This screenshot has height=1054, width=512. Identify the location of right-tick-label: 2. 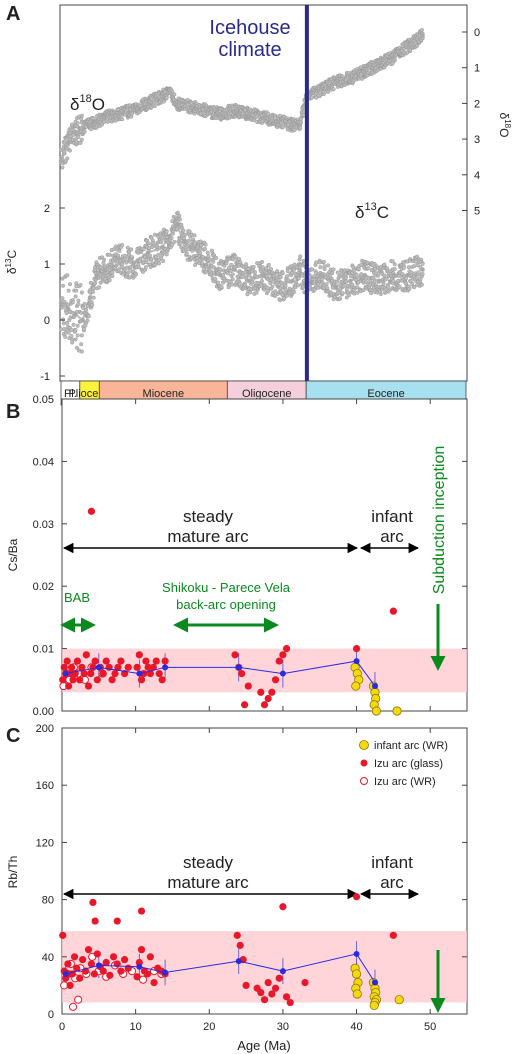
(477, 104).